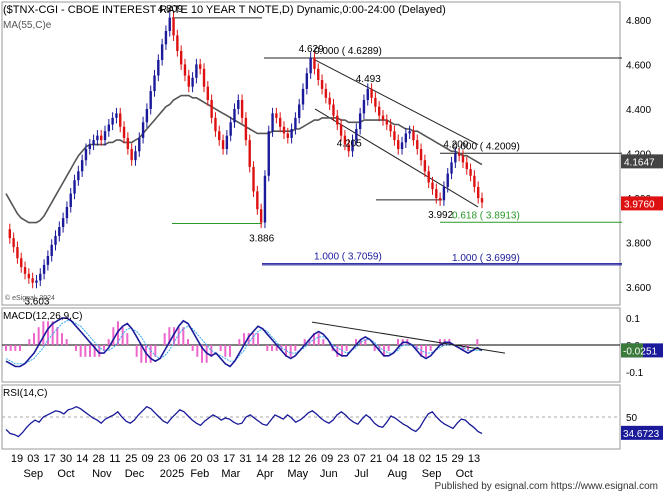  Describe the element at coordinates (98, 459) in the screenshot. I see `day-tick: 28` at that location.